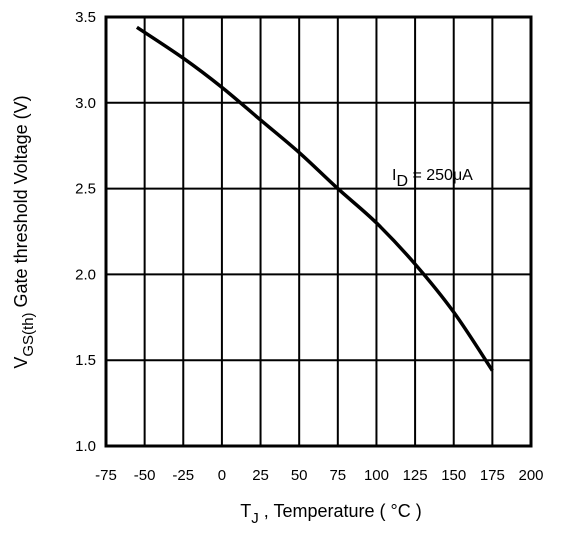 The image size is (575, 534). What do you see at coordinates (415, 475) in the screenshot?
I see `x-tick-label: 125` at bounding box center [415, 475].